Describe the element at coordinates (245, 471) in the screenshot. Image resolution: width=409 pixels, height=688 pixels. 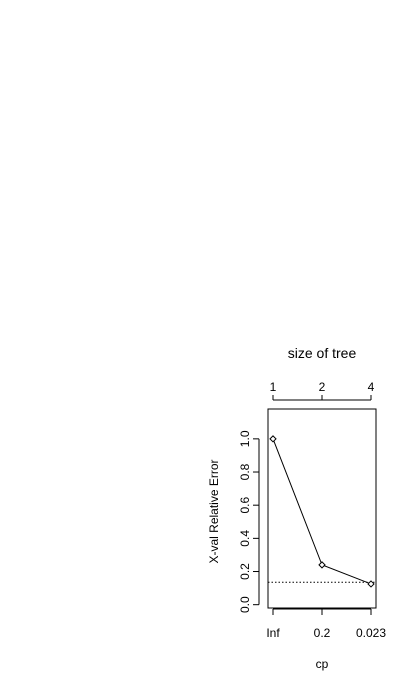
I see `y-axis-tick-label: 0.8` at that location.